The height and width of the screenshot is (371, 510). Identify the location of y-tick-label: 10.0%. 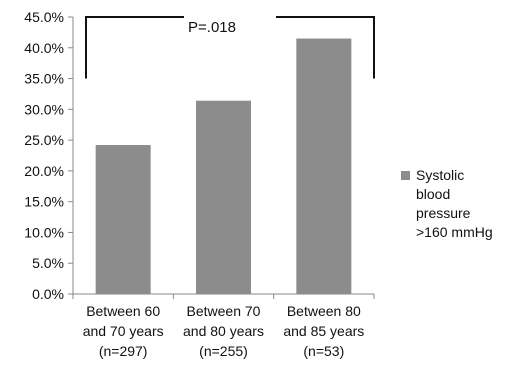
(44, 232).